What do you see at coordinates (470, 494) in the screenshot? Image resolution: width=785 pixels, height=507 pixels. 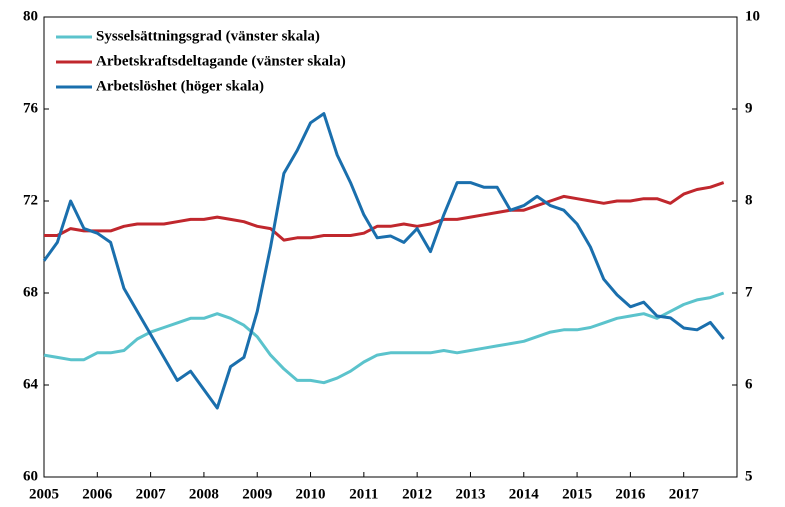 I see `x-tick-label: 2013` at bounding box center [470, 494].